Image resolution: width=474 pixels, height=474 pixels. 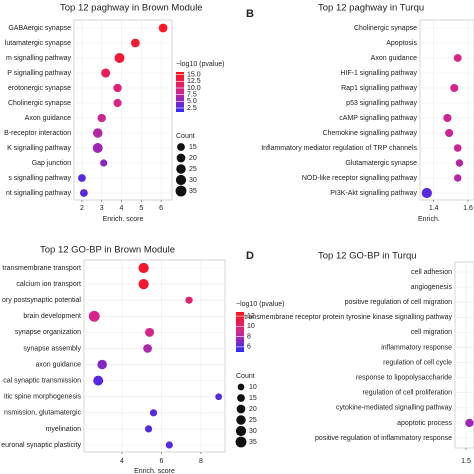 What do you see at coordinates (38, 58) in the screenshot?
I see `y-tick-label: m signalling pathway` at bounding box center [38, 58].